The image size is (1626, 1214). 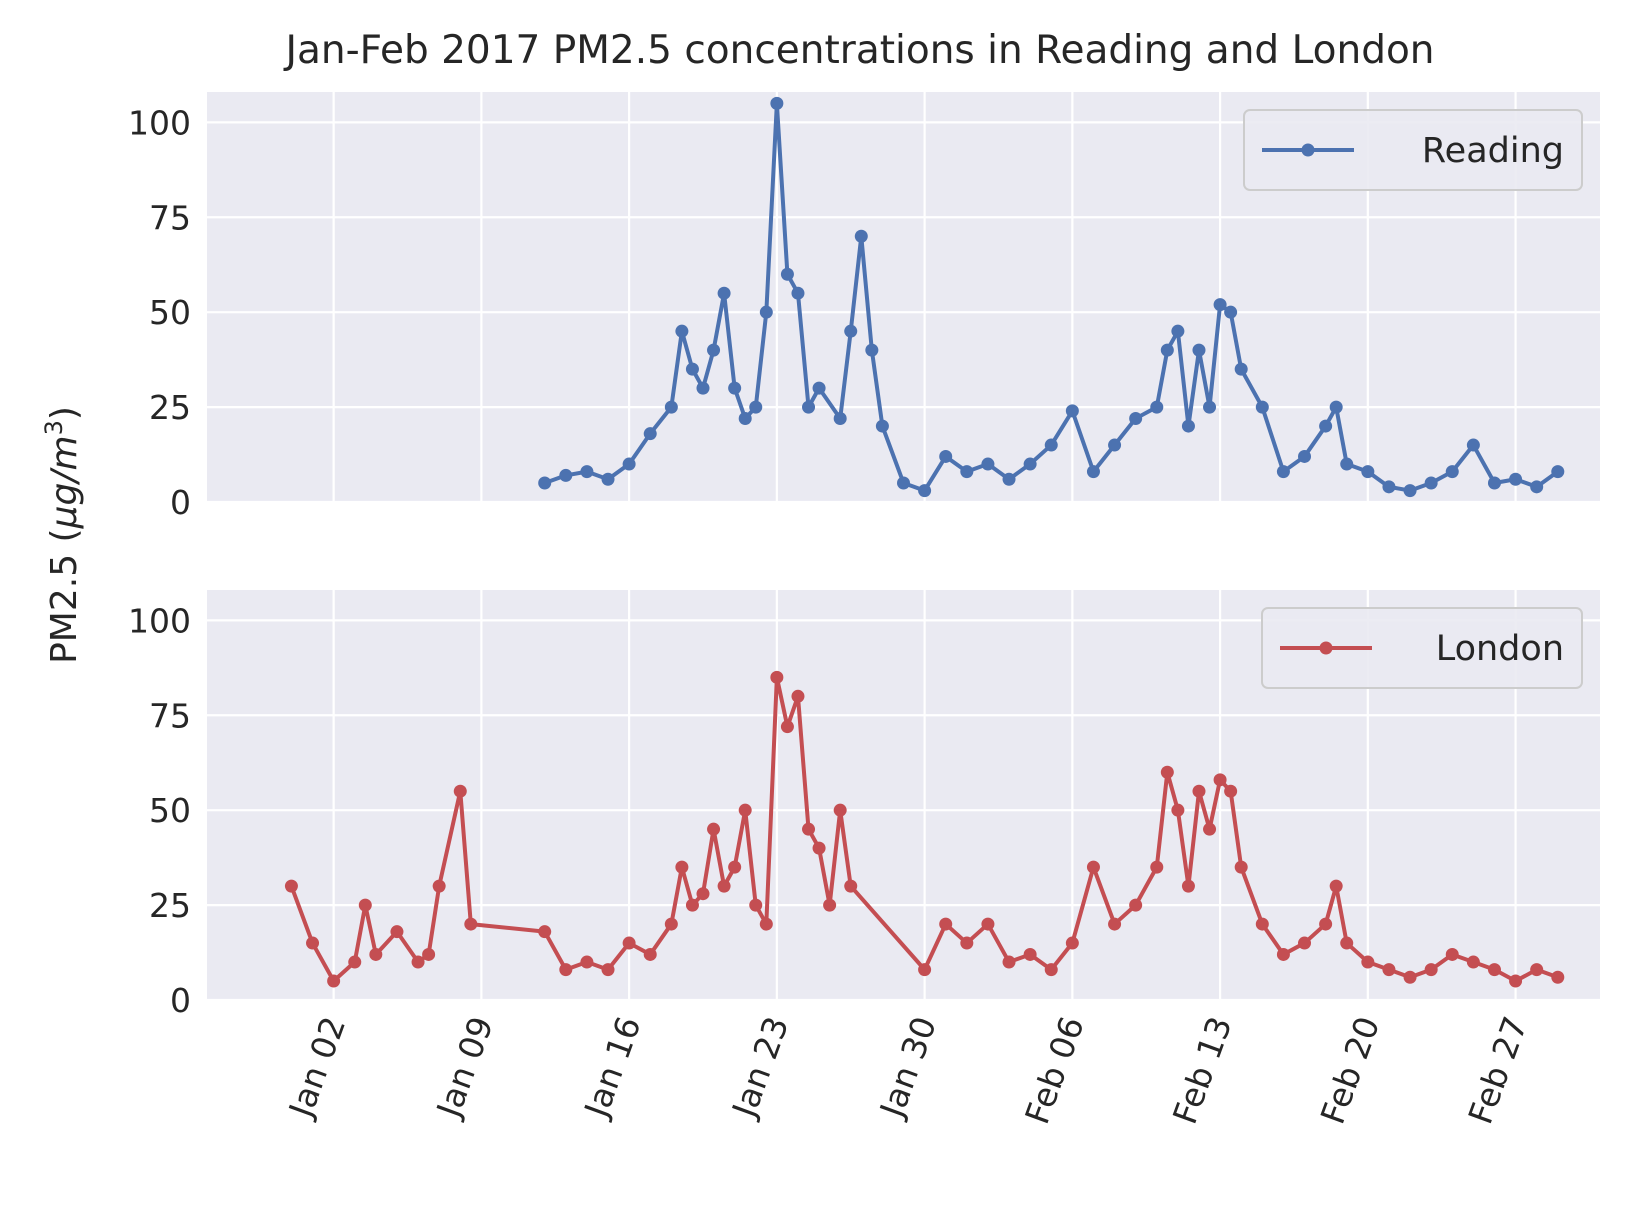 I want to click on y-axis-label-main: PM2.5 (, so click(x=64, y=596).